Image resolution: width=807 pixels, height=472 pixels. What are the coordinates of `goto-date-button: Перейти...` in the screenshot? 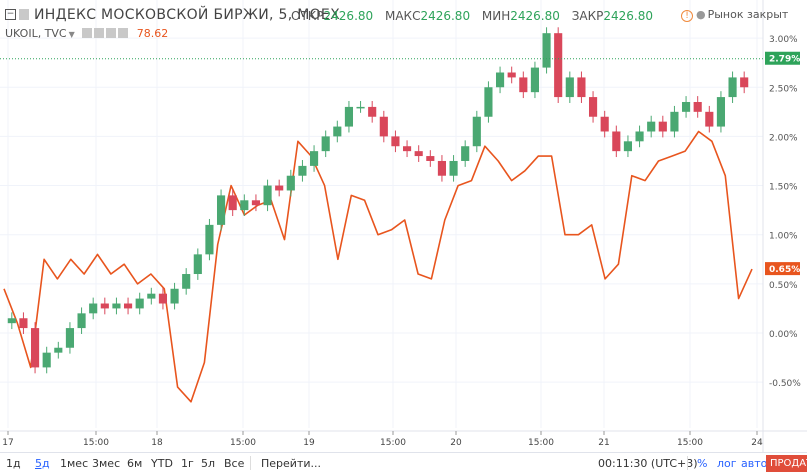 It's located at (291, 463).